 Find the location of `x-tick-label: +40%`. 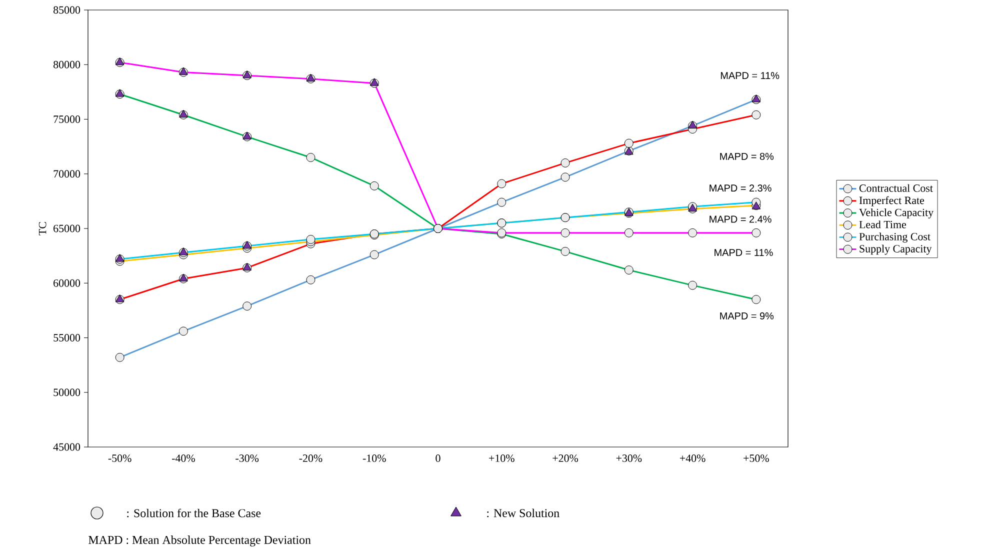

x-tick-label: +40% is located at coordinates (693, 458).